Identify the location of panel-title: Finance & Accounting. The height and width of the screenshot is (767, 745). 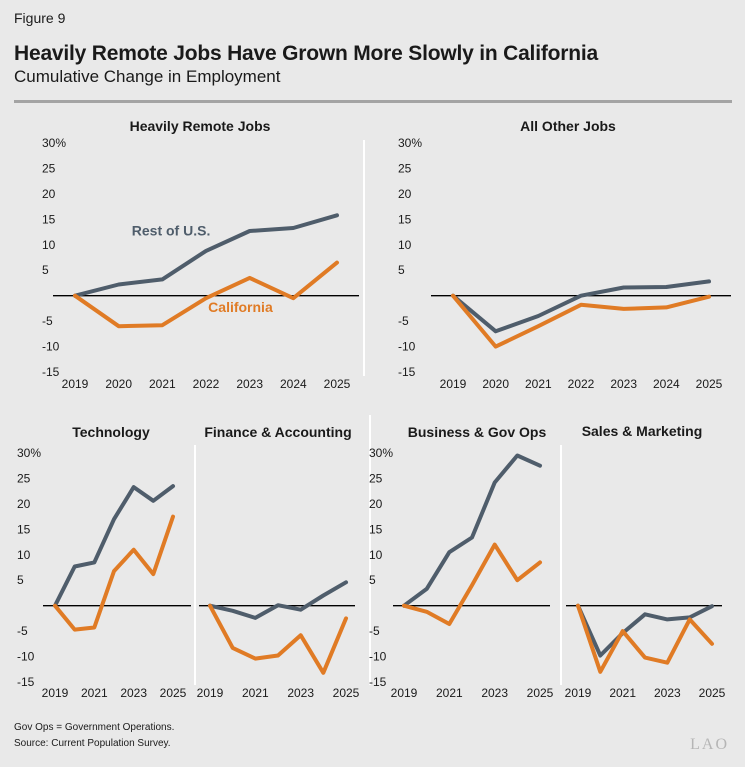
(277, 432).